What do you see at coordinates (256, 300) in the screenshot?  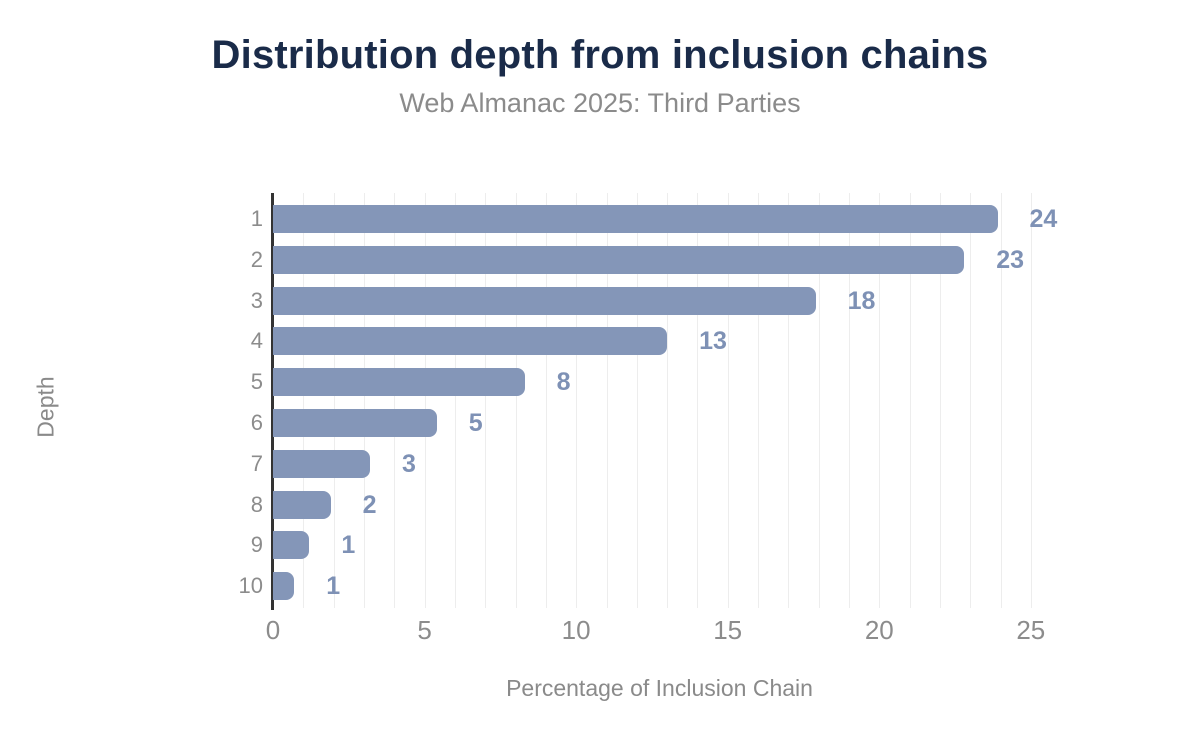 I see `category-label: 3` at bounding box center [256, 300].